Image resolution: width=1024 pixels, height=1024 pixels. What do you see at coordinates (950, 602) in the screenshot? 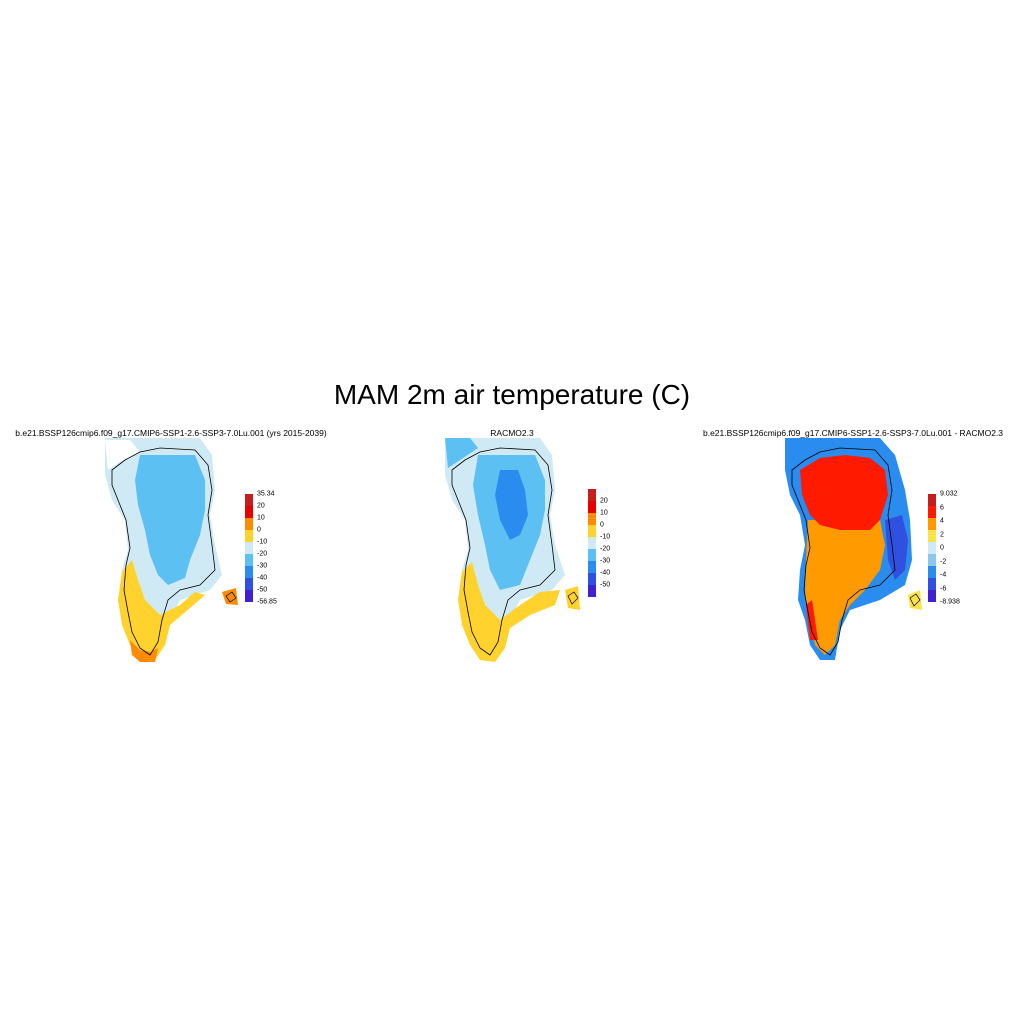
I see `colorbar-label: -8.938` at bounding box center [950, 602].